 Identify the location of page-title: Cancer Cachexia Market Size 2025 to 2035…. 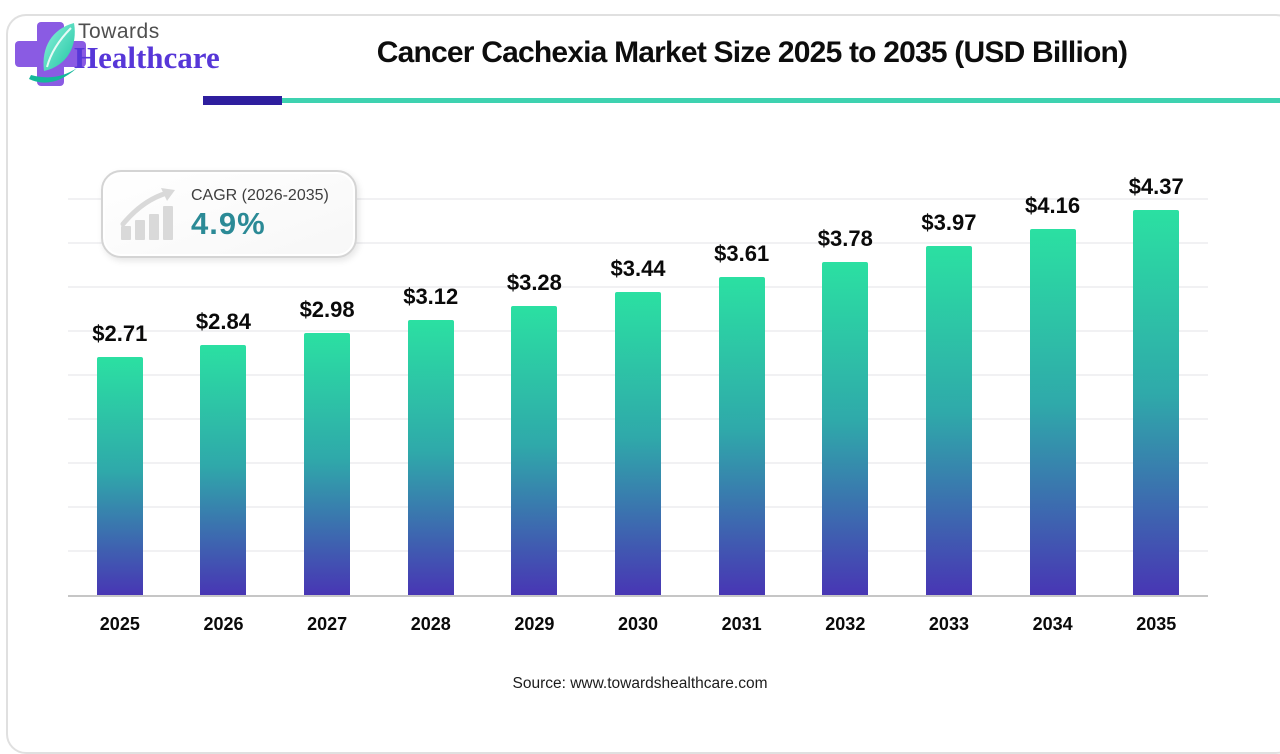
(752, 52).